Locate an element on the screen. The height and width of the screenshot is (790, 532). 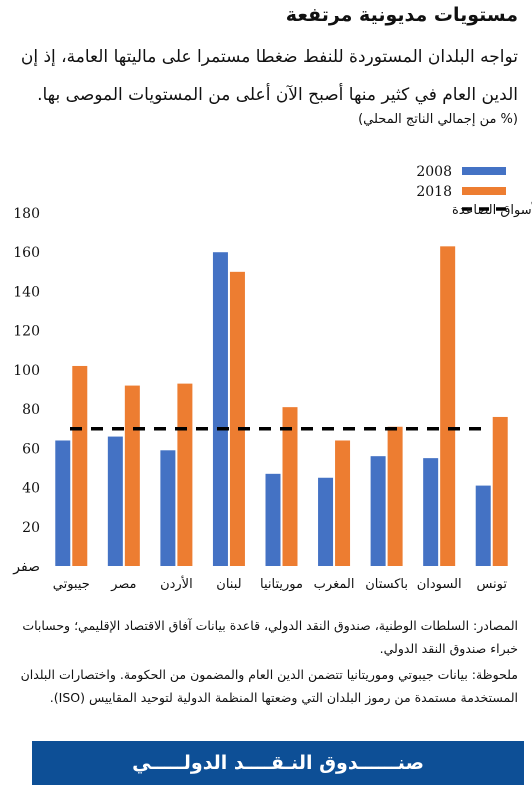
y-tick-label: 160 is located at coordinates (26, 253).